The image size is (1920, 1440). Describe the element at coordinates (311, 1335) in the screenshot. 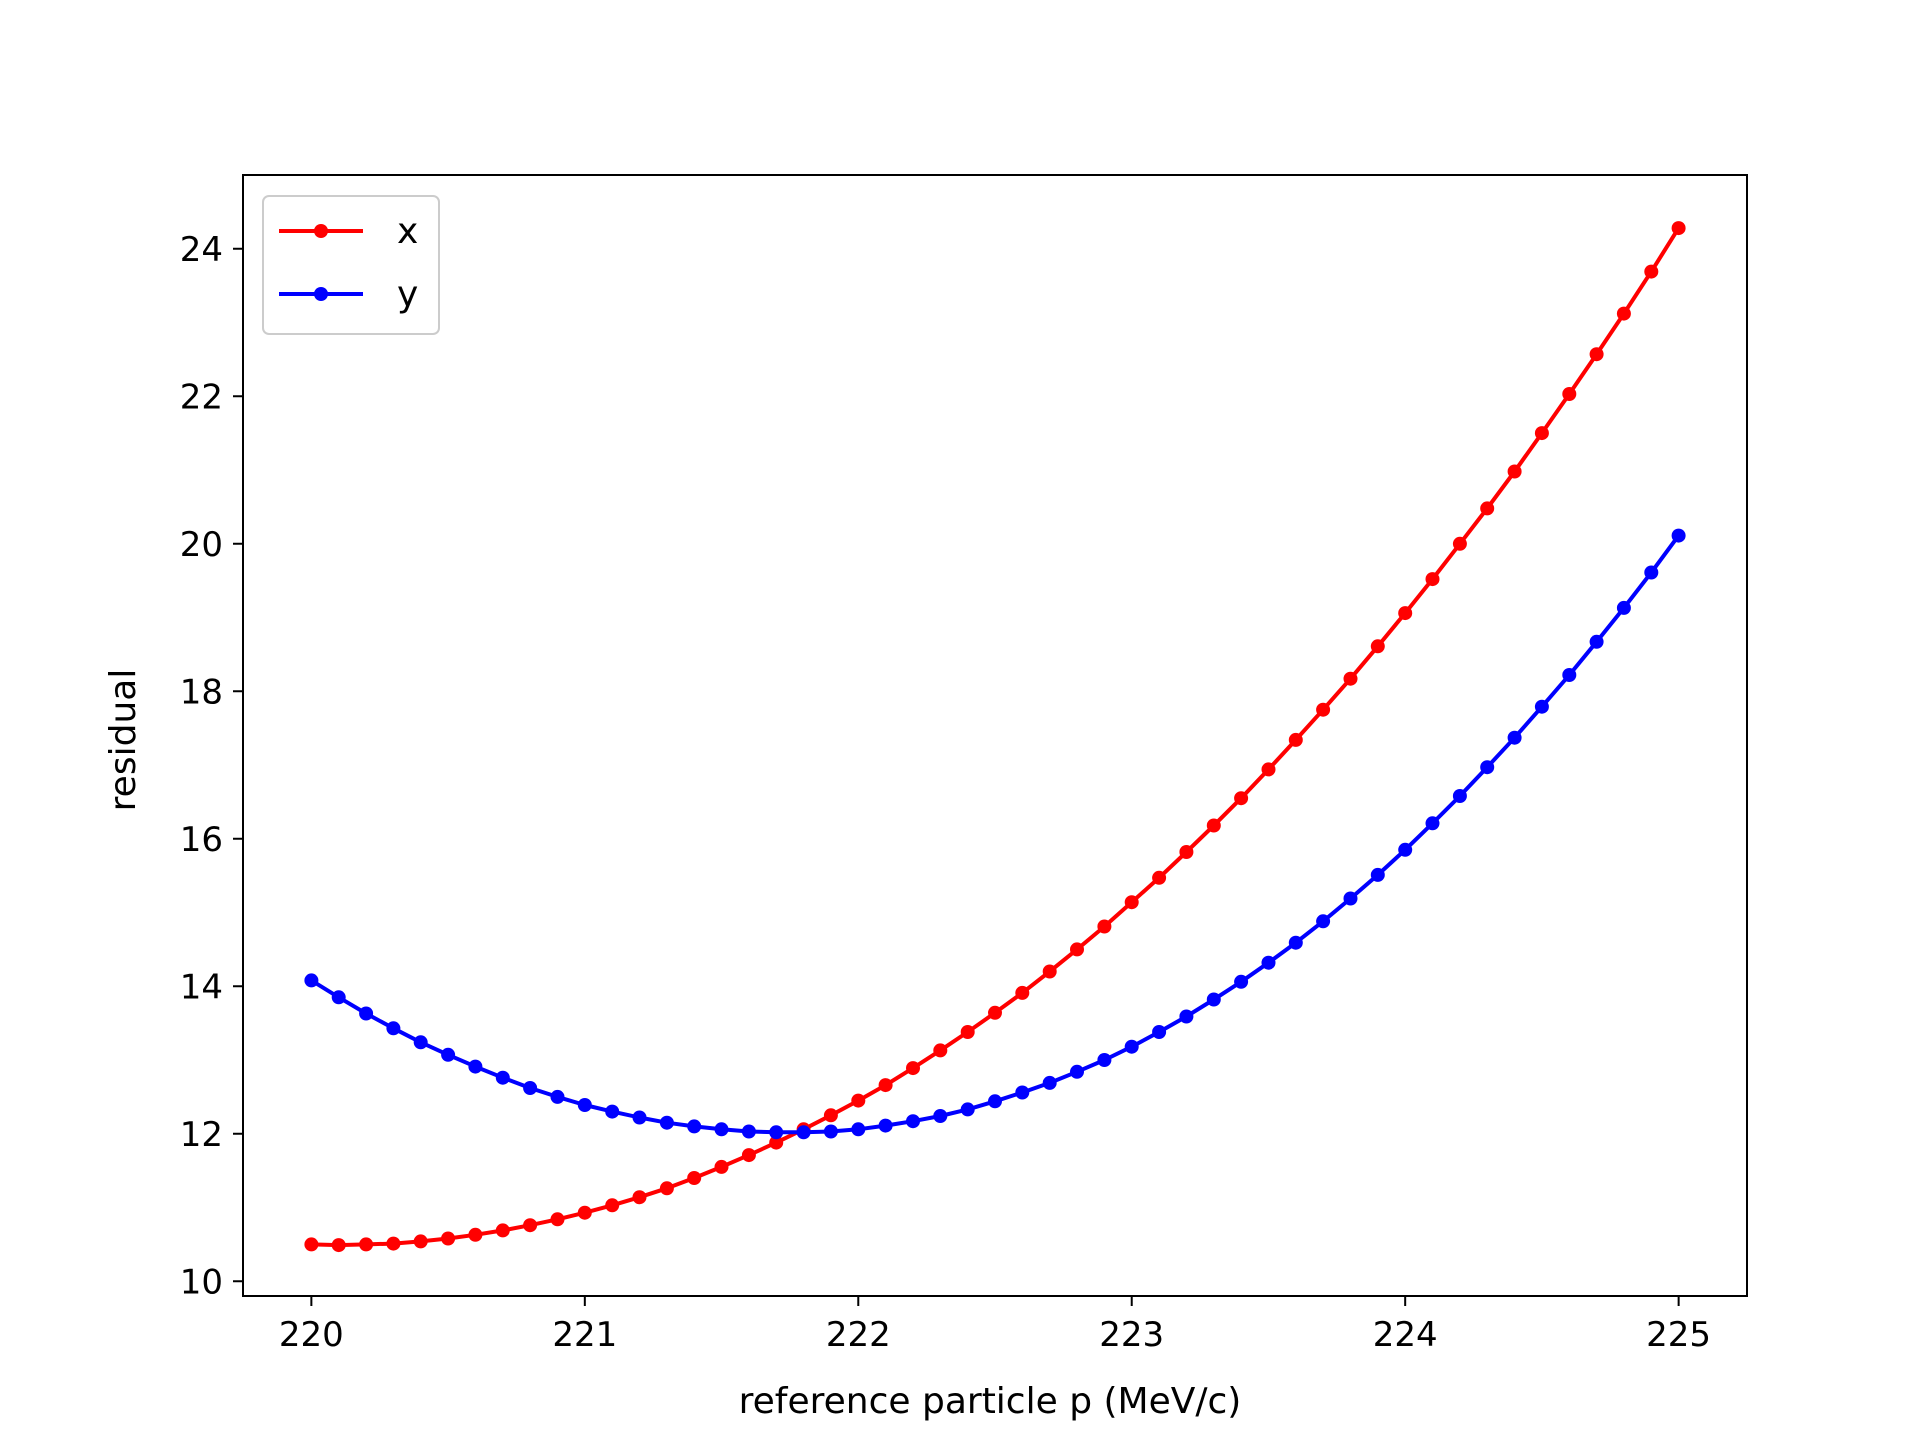

I see `x-tick-label: 220` at that location.